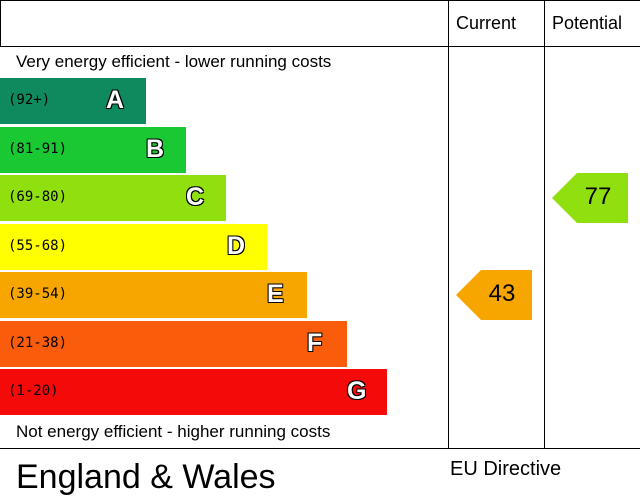 This screenshot has width=640, height=497. What do you see at coordinates (502, 293) in the screenshot?
I see `current-rating-value: 43` at bounding box center [502, 293].